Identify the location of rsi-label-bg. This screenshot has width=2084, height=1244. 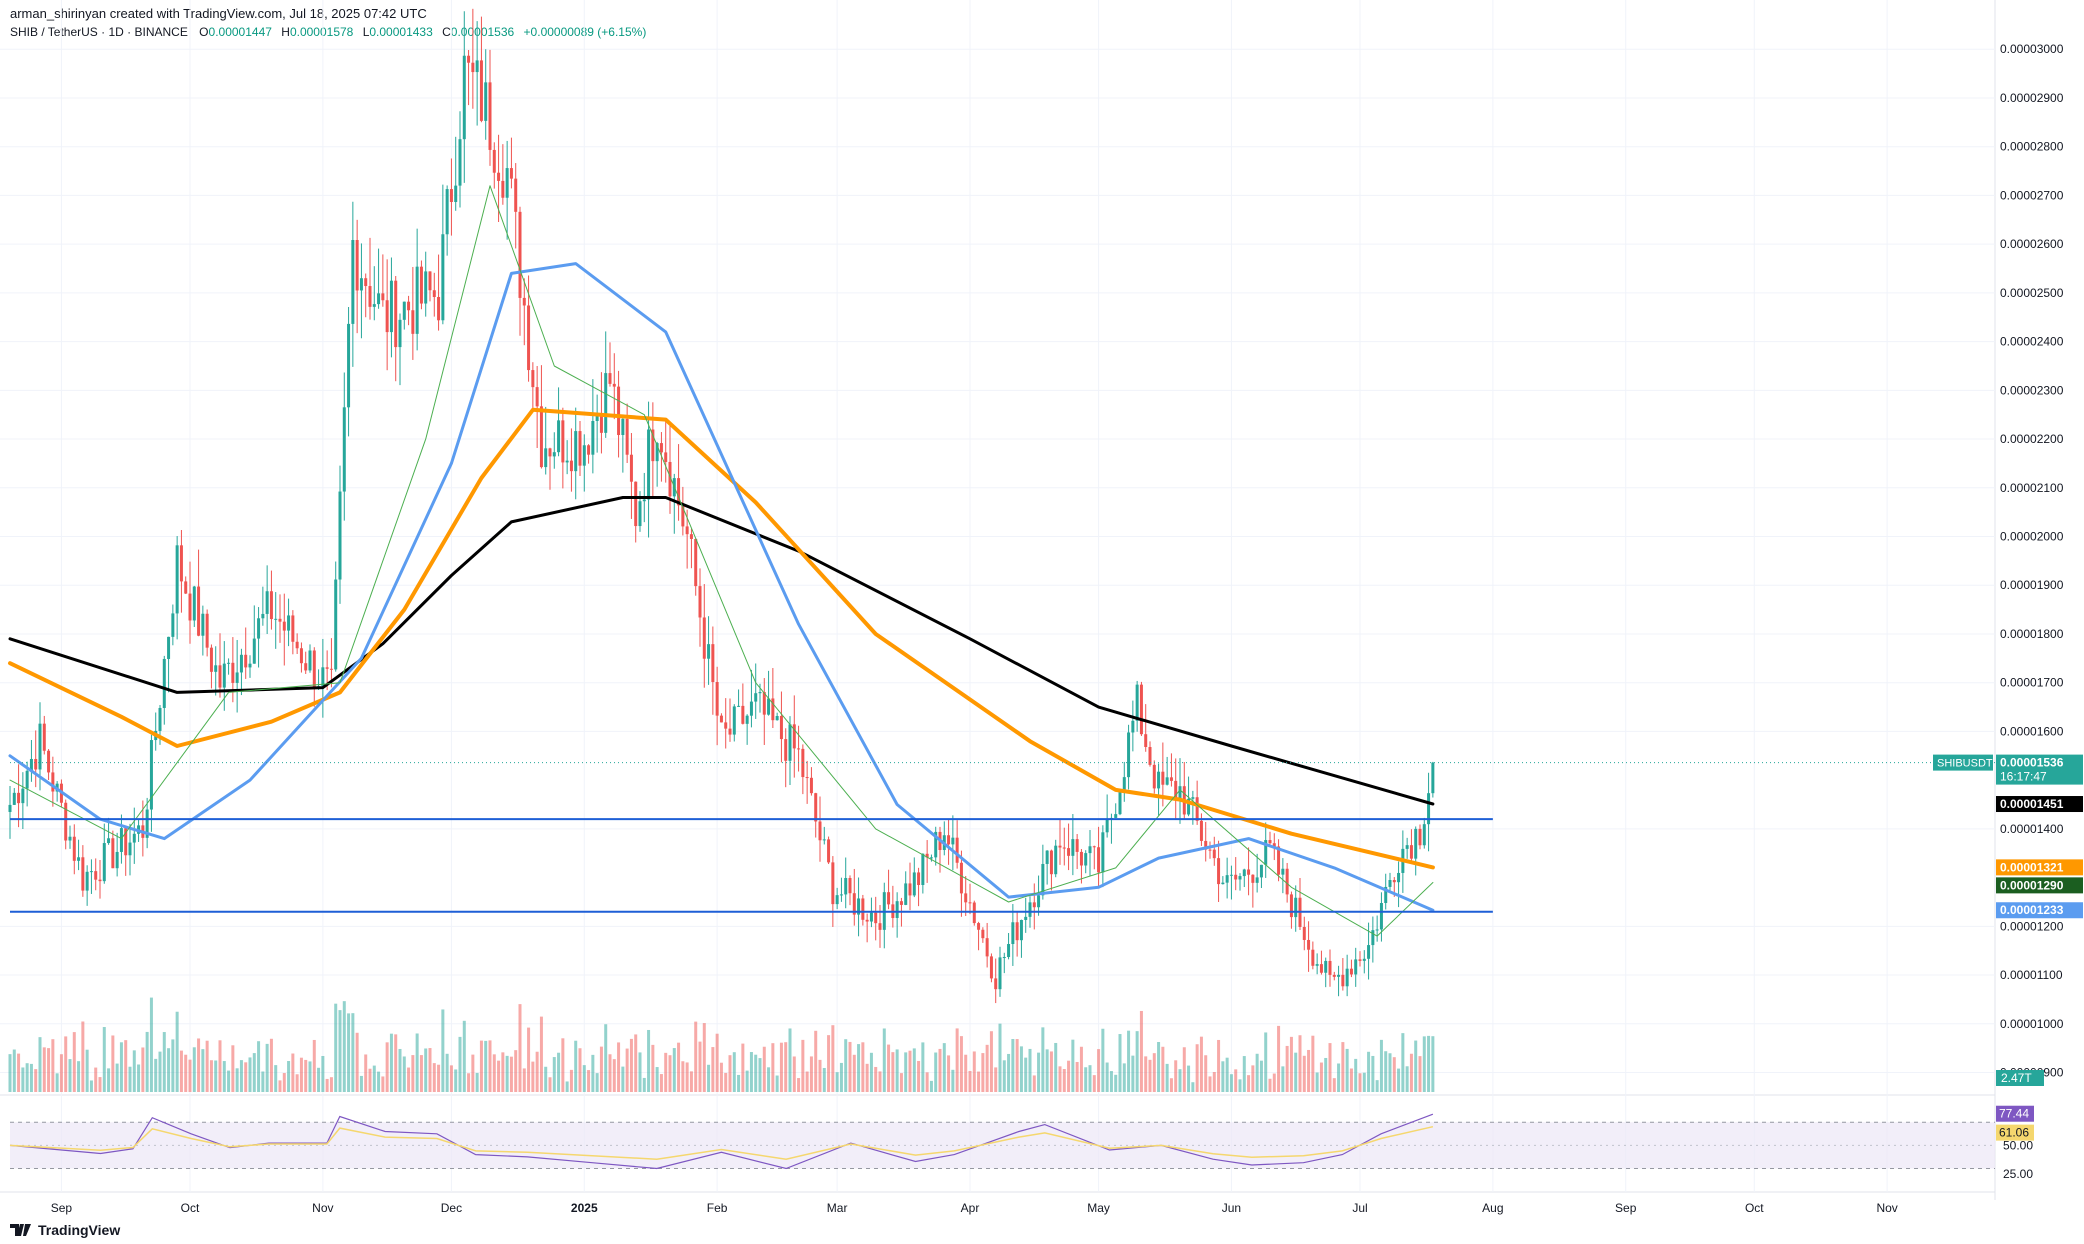
(2015, 1132).